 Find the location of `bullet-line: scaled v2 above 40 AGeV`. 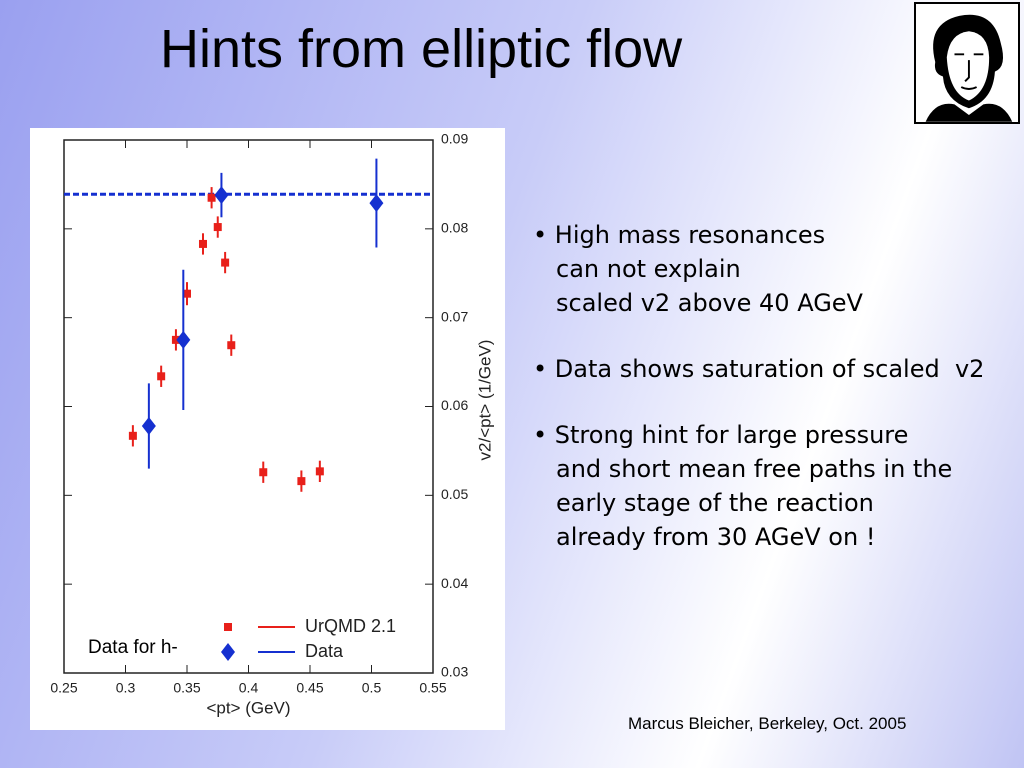

bullet-line: scaled v2 above 40 AGeV is located at coordinates (709, 303).